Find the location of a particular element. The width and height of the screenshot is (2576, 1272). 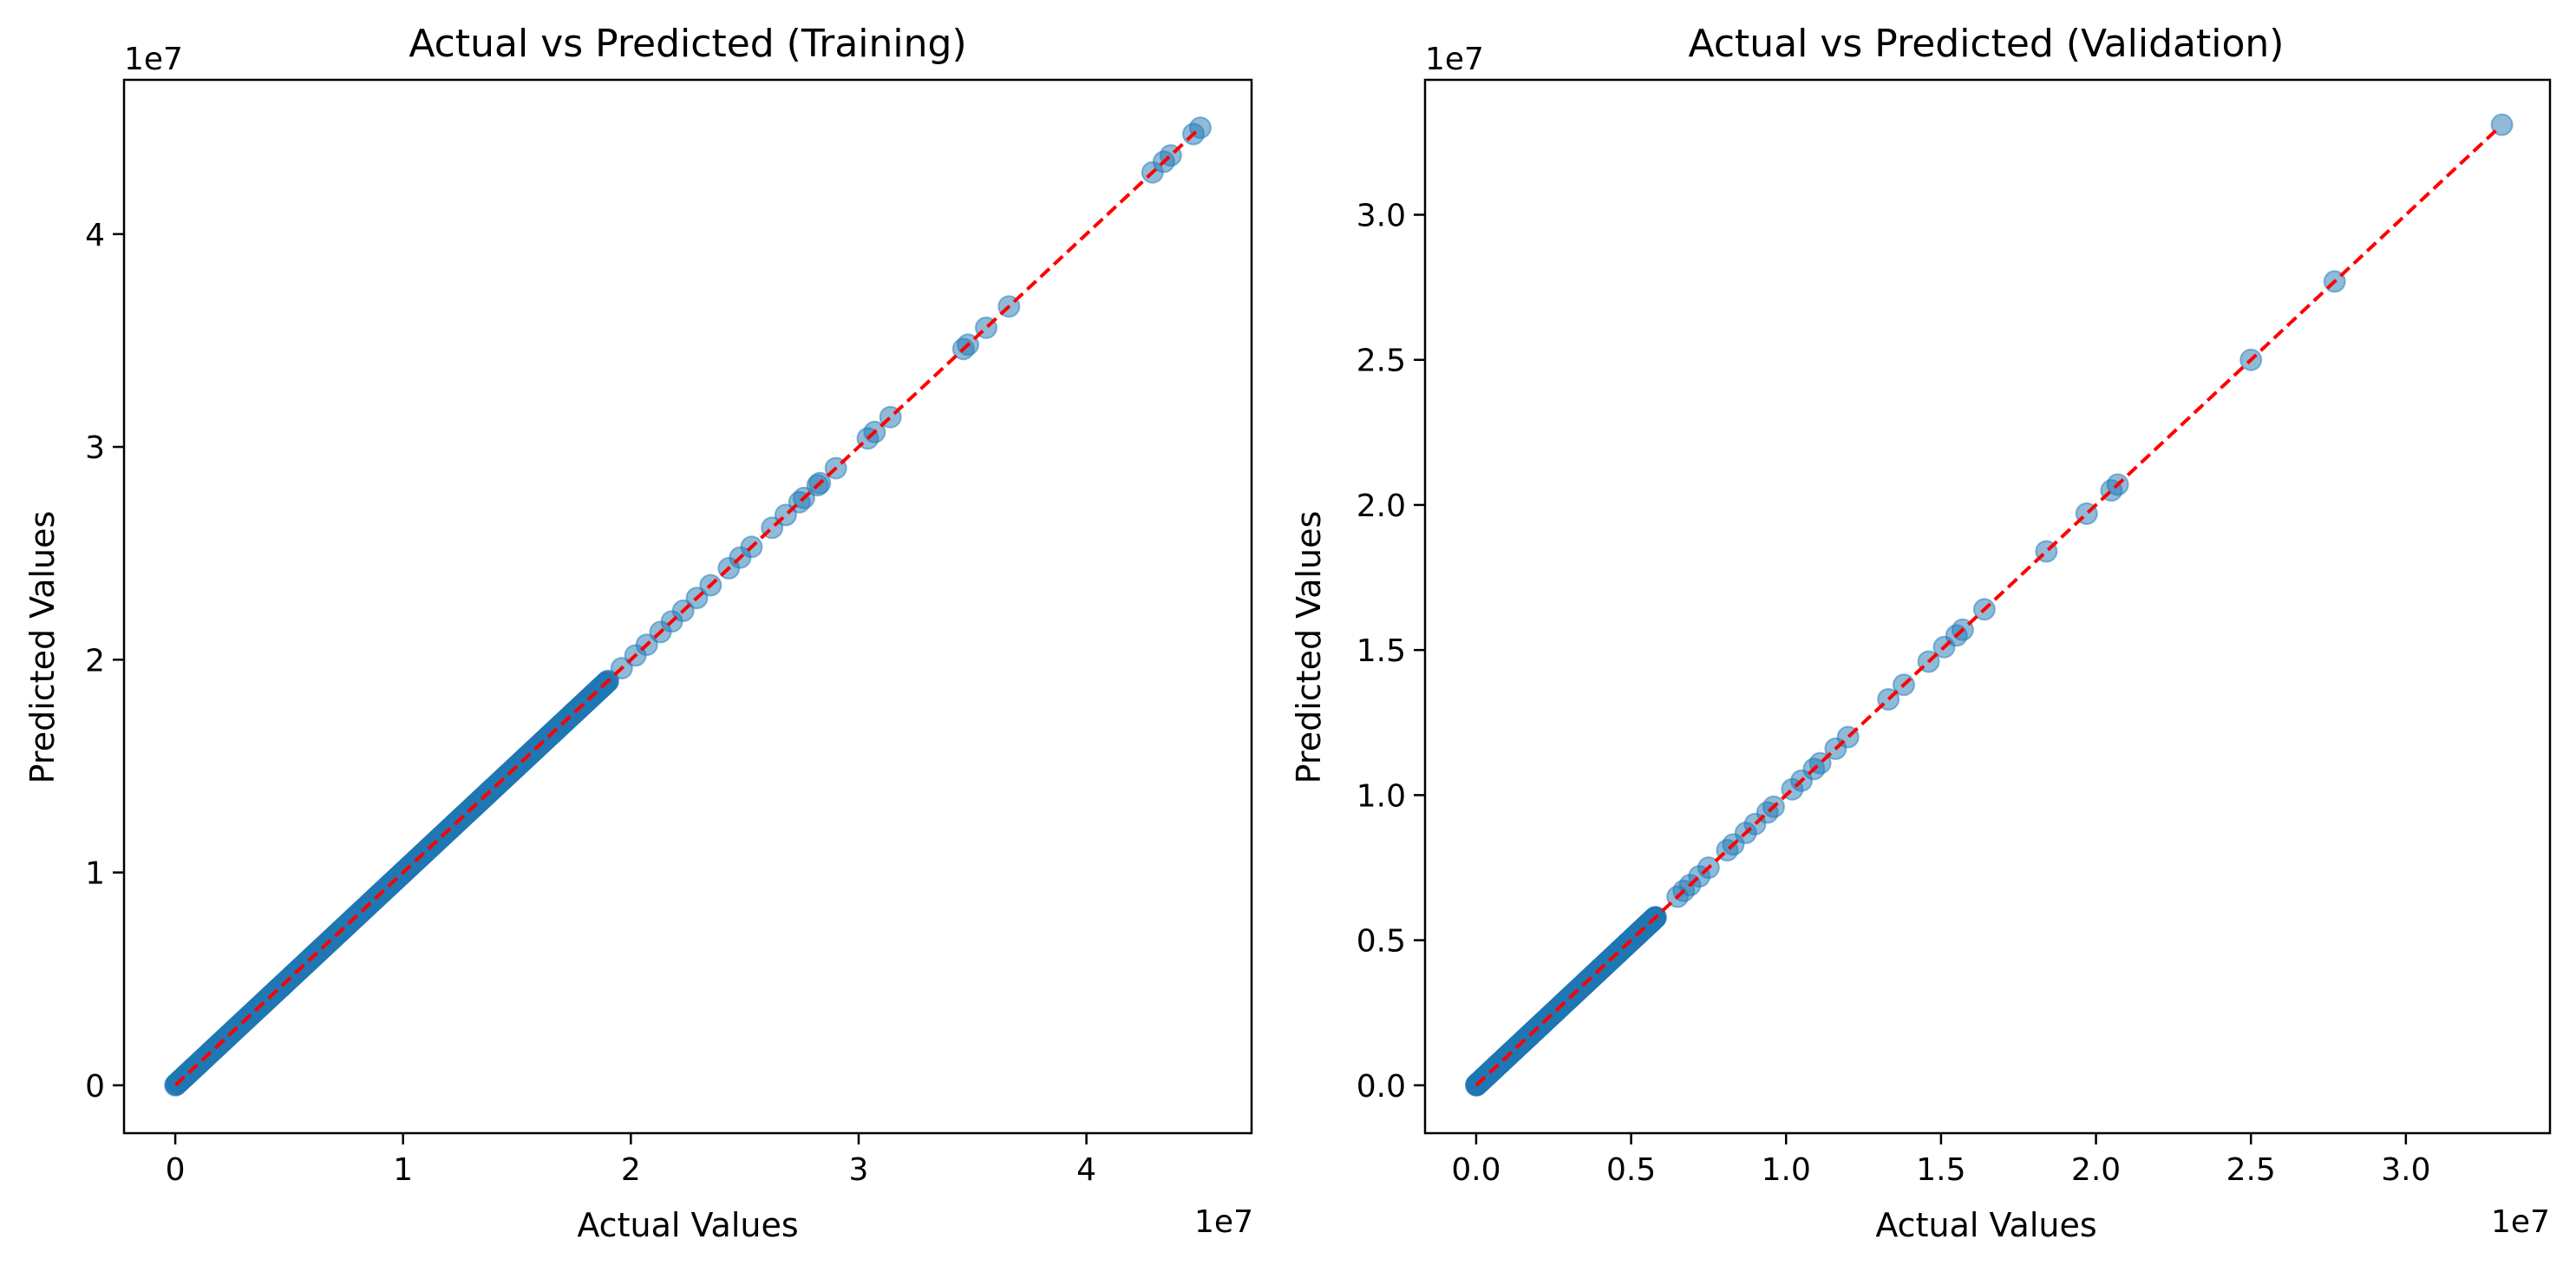

validation-x-tick-label: 2.0 is located at coordinates (2096, 1170).